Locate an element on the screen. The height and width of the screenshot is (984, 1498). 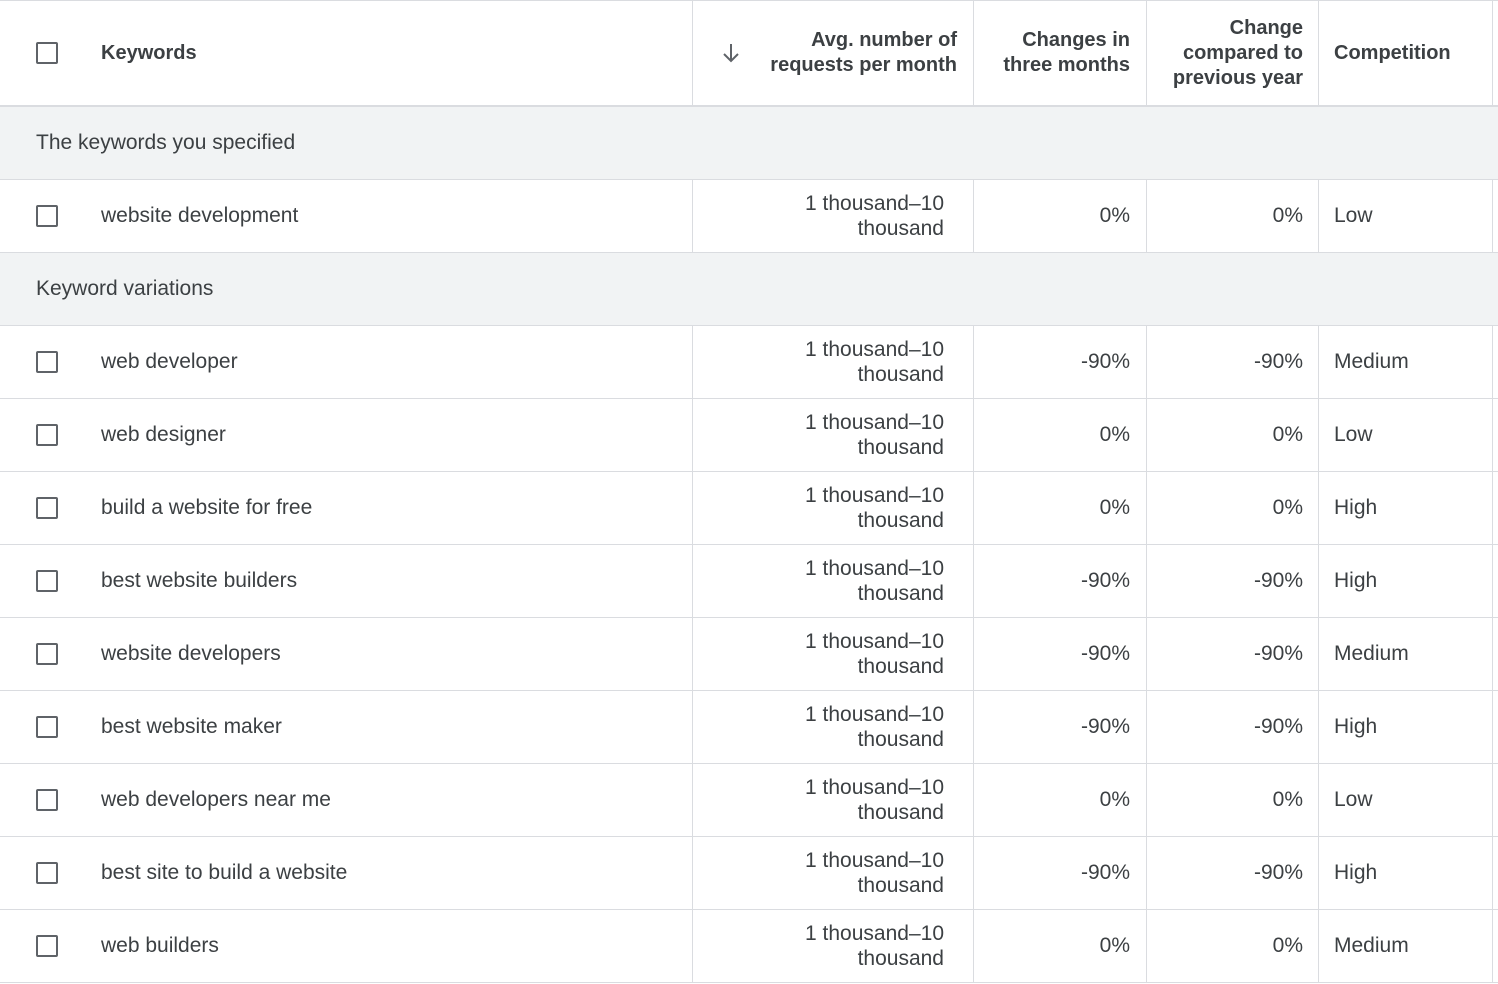
column-header-yoy: Change compared to previous year is located at coordinates (1233, 53).